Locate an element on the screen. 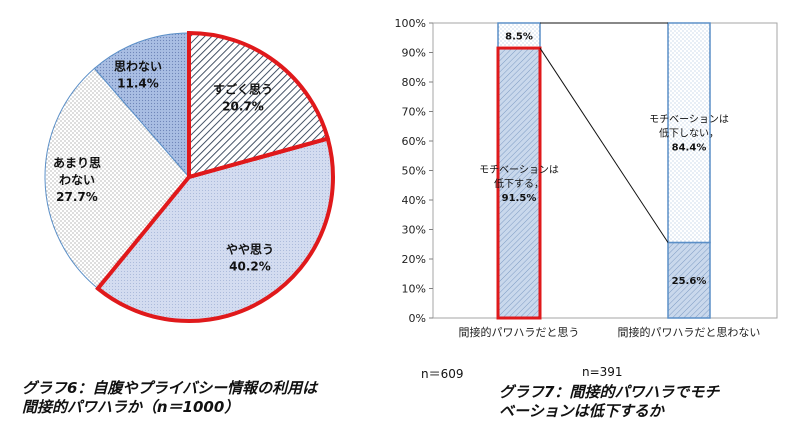 The width and height of the screenshot is (789, 447). pie-slice-2-highlight is located at coordinates (215, 229).